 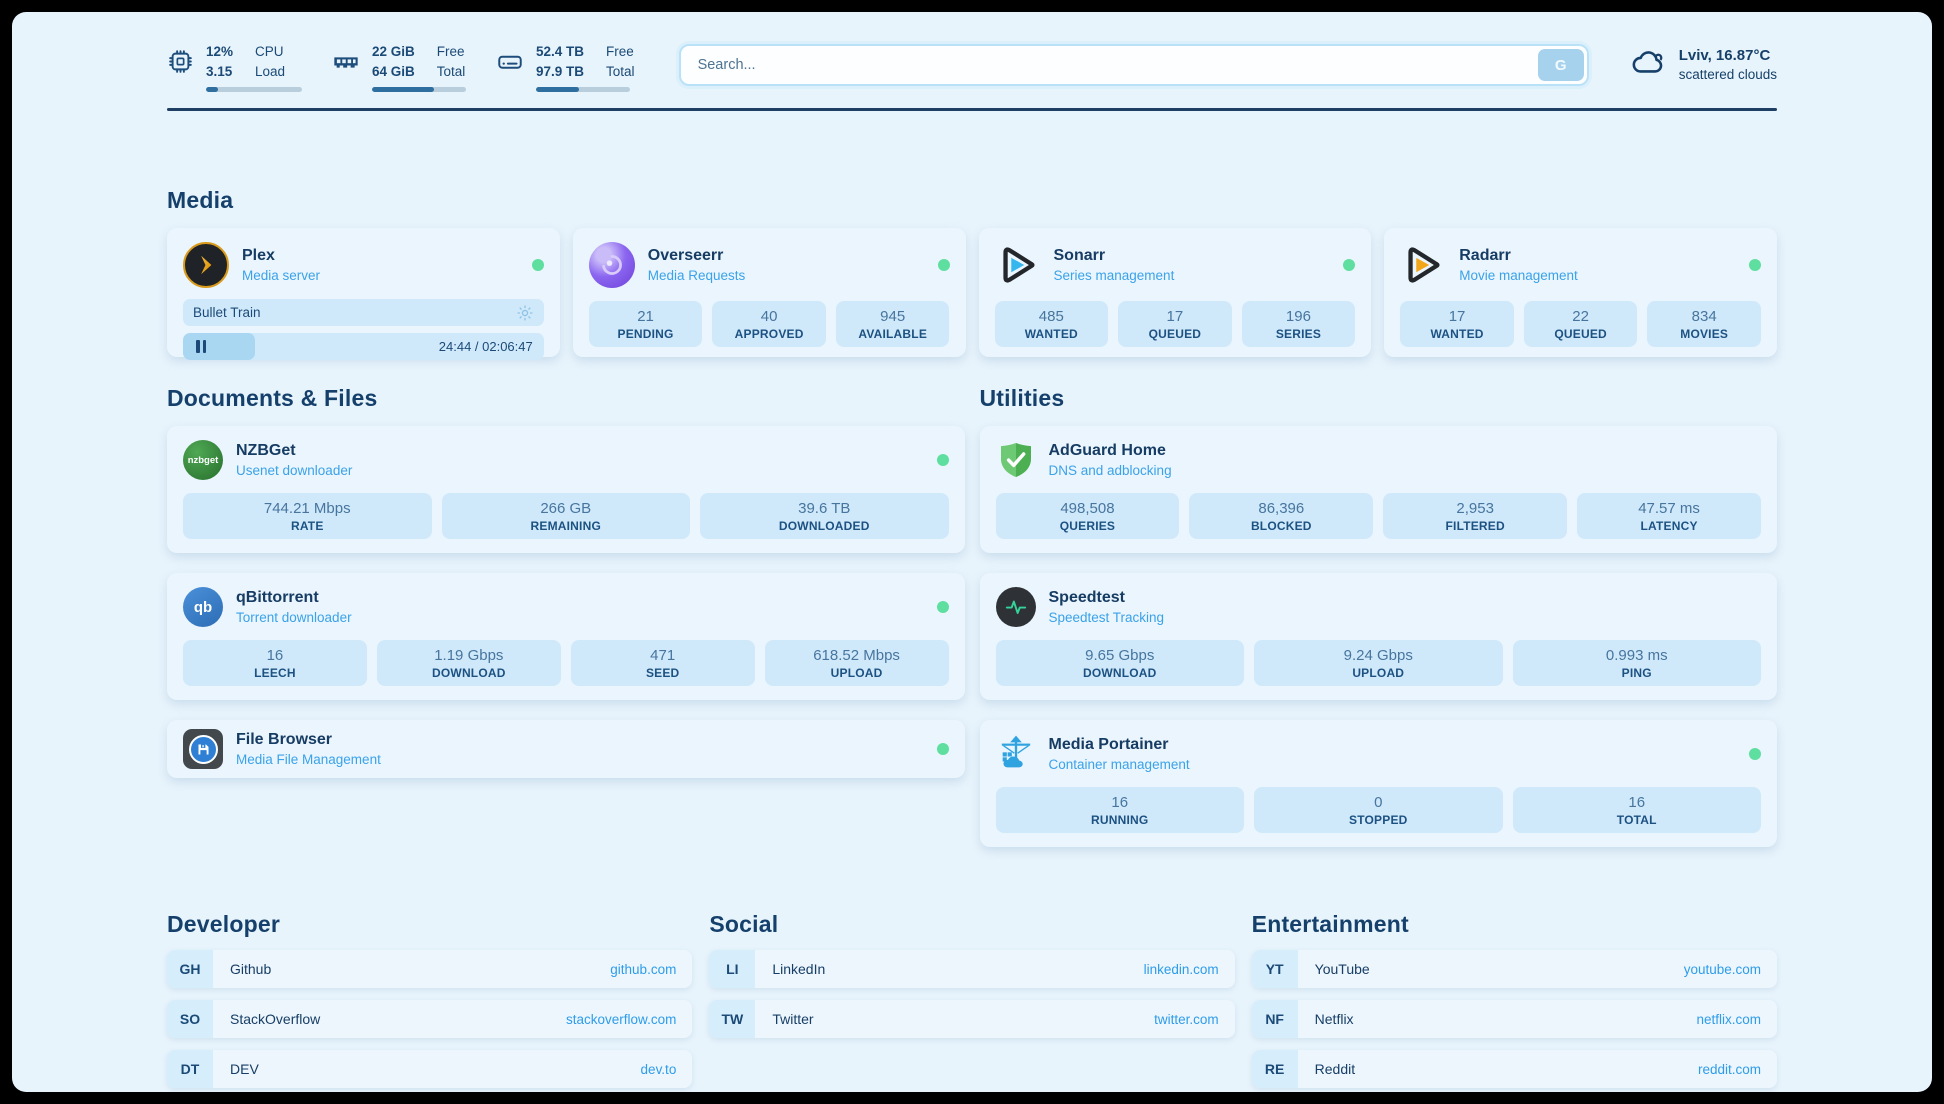 What do you see at coordinates (393, 61) in the screenshot?
I see `ram-values: 22 GiB 64 GiB` at bounding box center [393, 61].